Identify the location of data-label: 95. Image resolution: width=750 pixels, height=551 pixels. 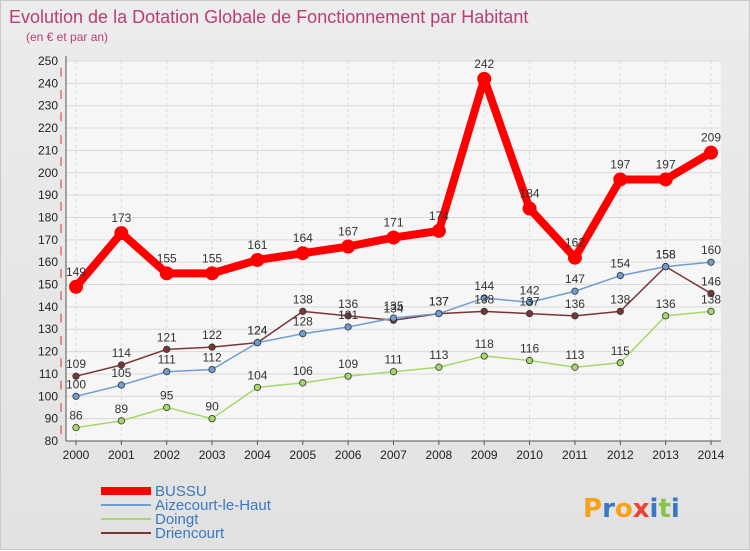
(167, 395).